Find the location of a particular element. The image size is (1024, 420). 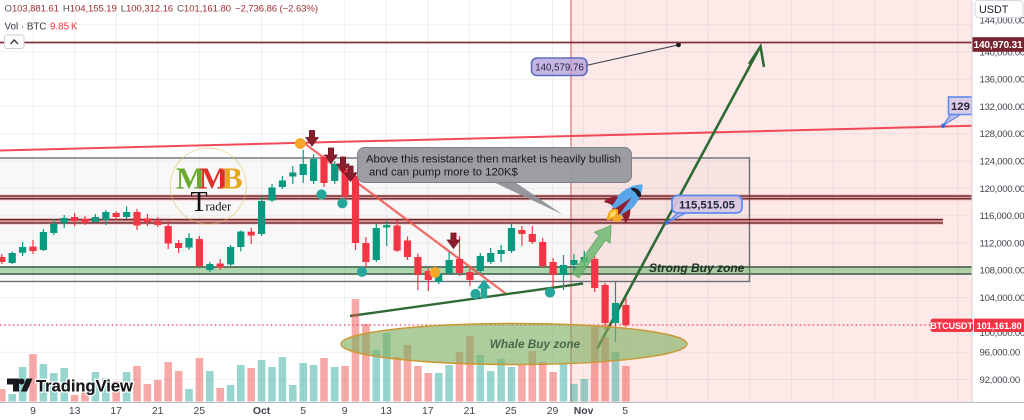

svg-text: USDT is located at coordinates (994, 10).